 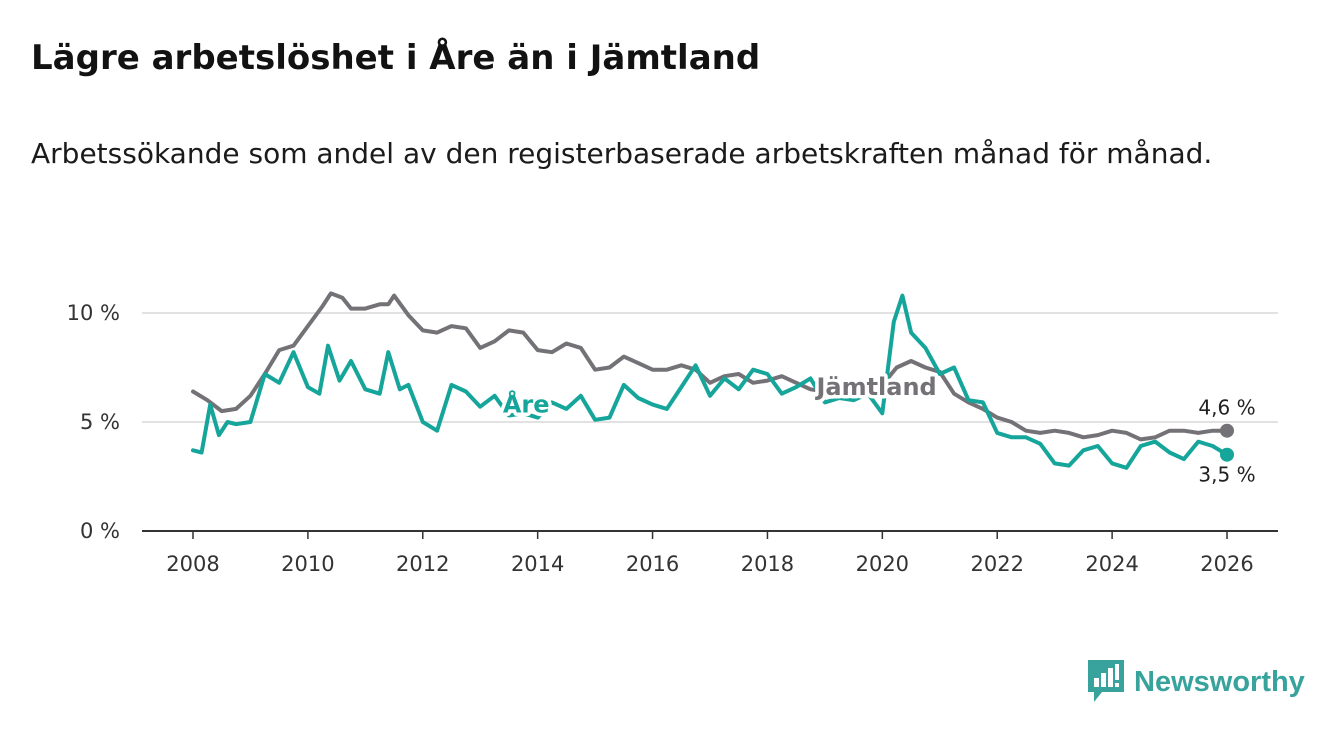 I want to click on series-end-dot-are, so click(x=1227, y=454).